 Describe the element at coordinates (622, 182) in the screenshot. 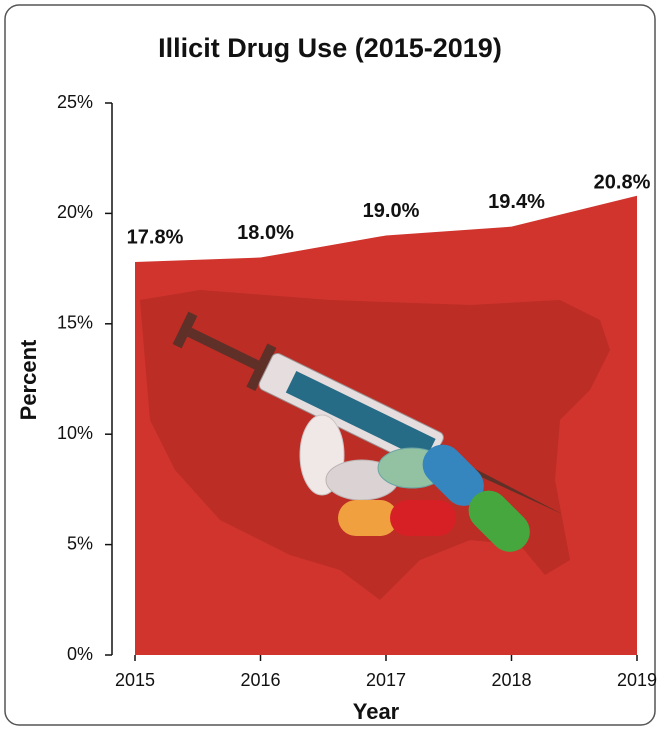

I see `data-label: 20.8%` at that location.